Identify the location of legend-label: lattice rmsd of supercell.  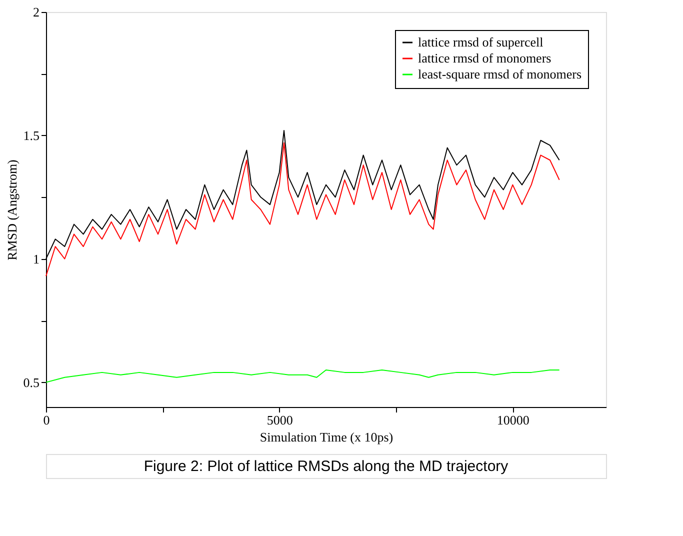
(481, 42).